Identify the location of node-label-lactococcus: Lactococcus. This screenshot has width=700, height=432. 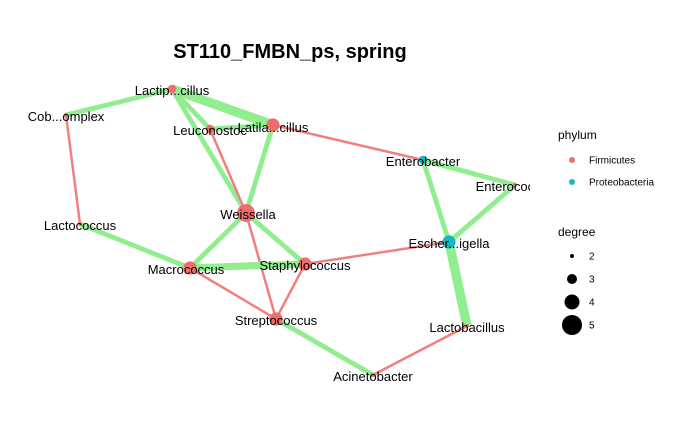
(80, 225).